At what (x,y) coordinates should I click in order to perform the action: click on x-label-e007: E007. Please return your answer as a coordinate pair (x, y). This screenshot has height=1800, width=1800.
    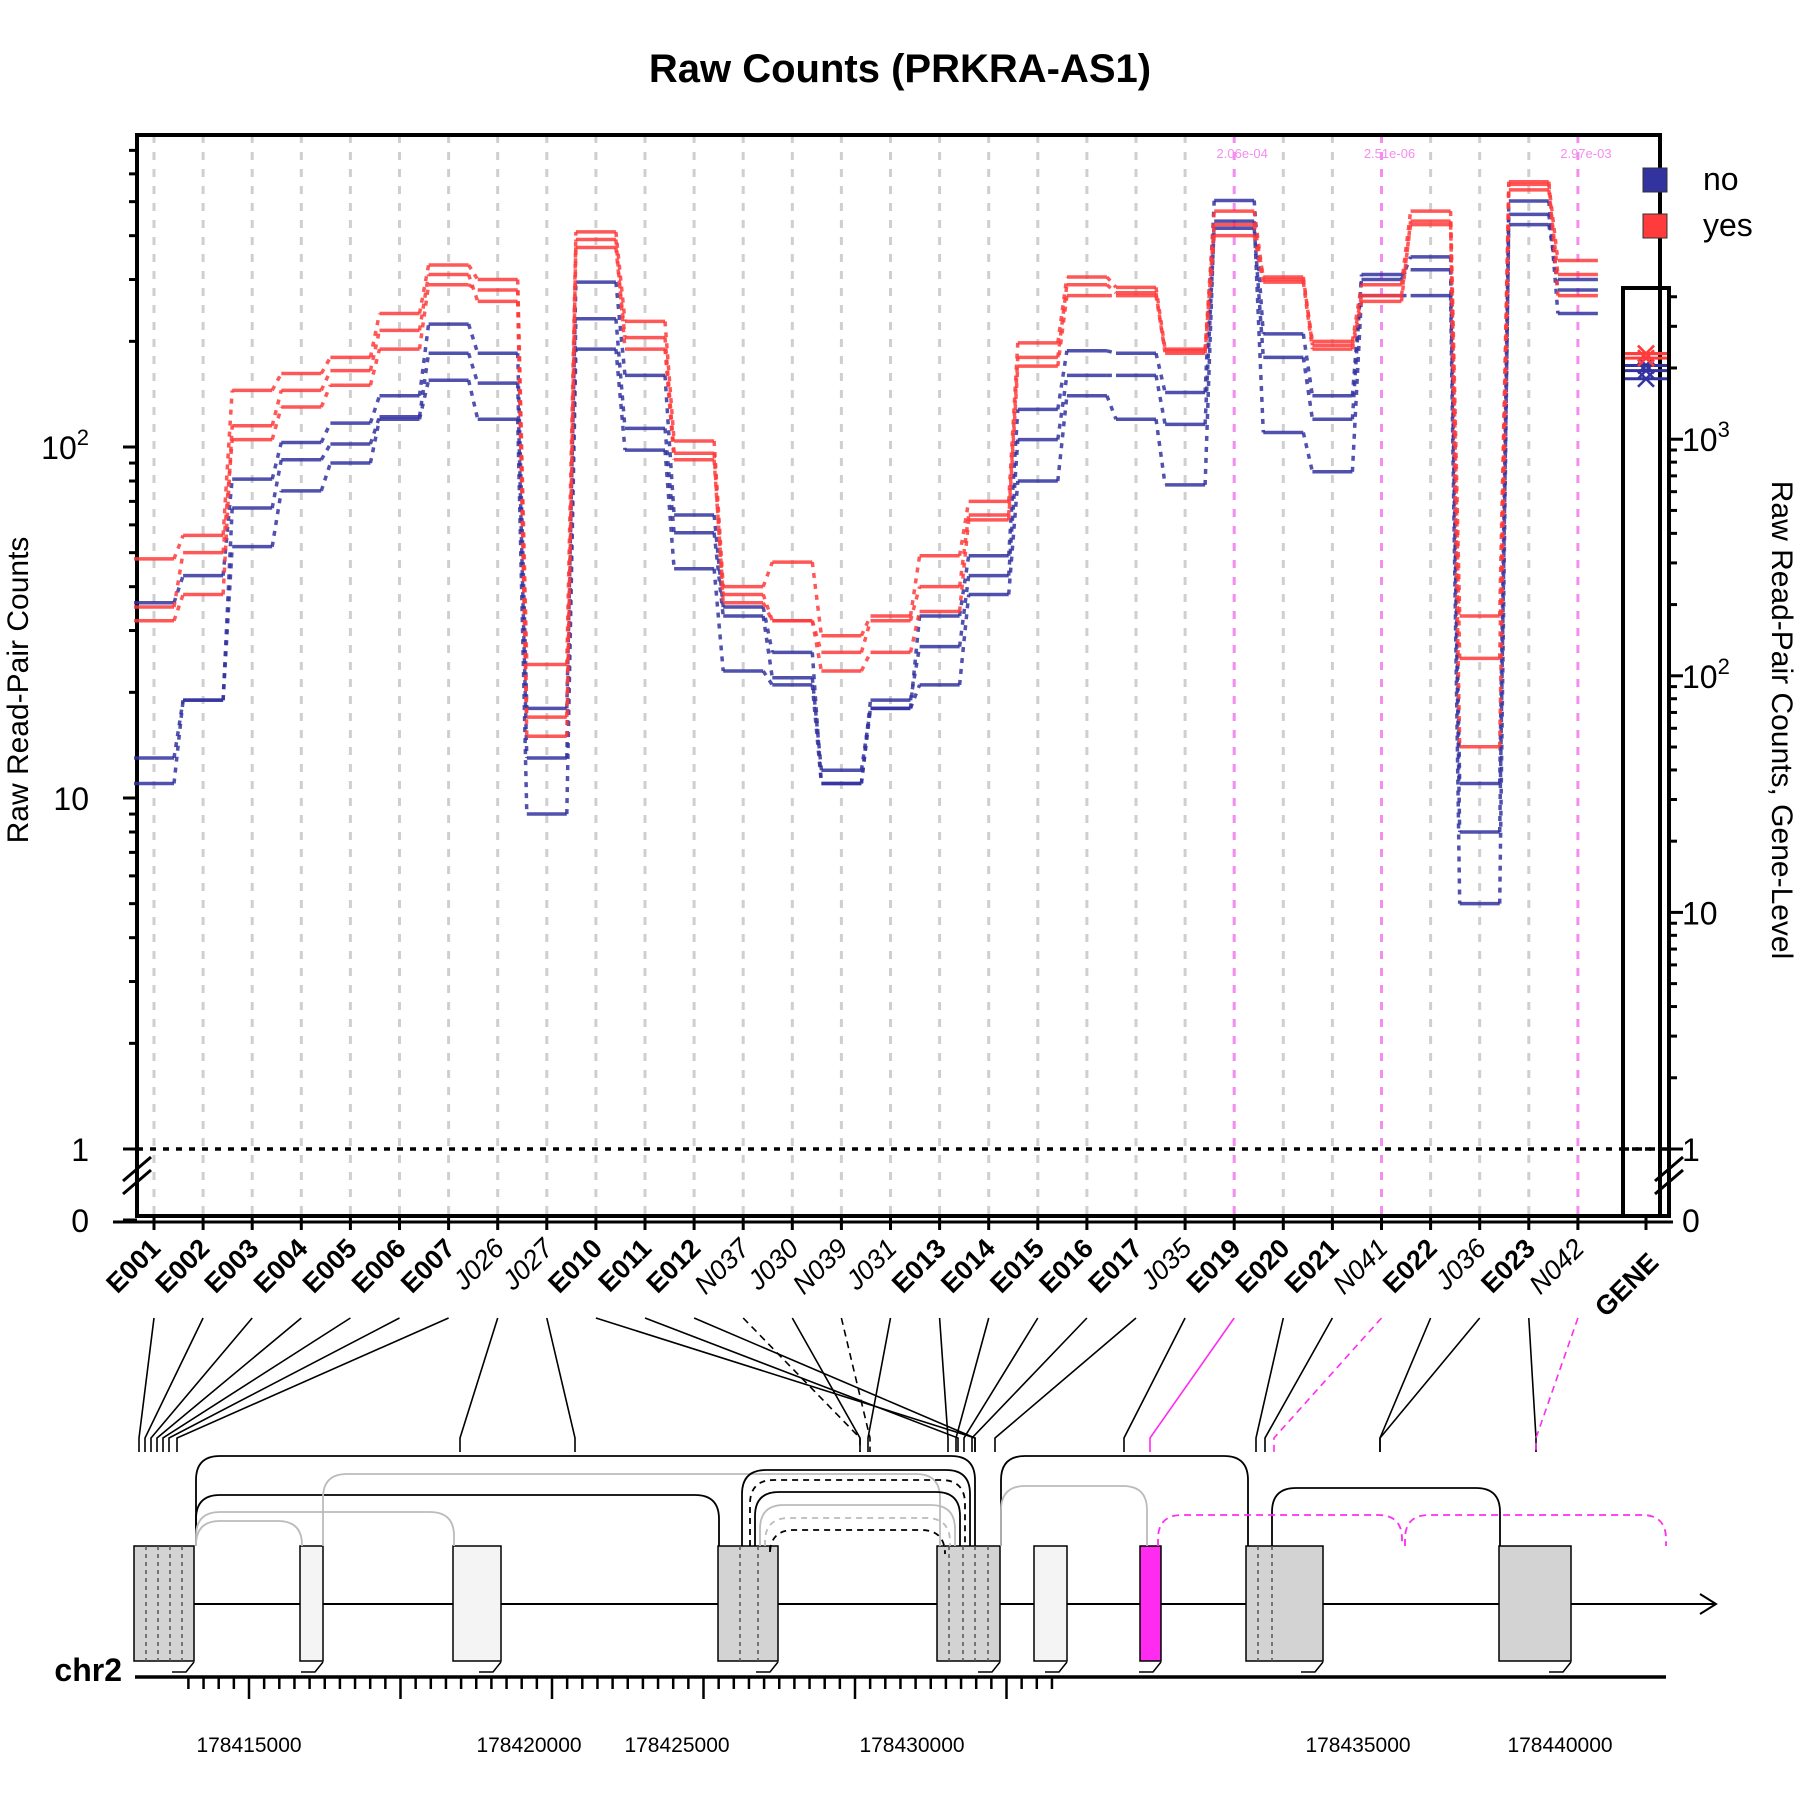
    Looking at the image, I should click on (428, 1266).